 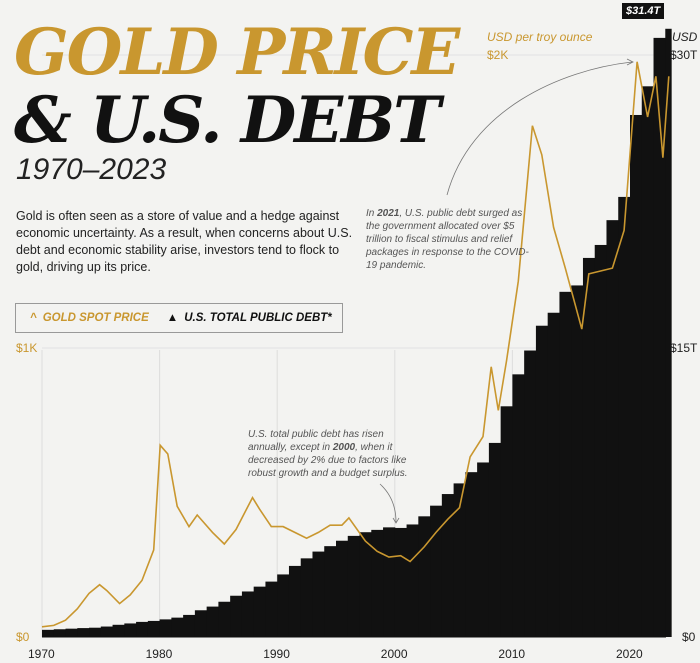 What do you see at coordinates (33, 318) in the screenshot?
I see `caret-up-icon: ^` at bounding box center [33, 318].